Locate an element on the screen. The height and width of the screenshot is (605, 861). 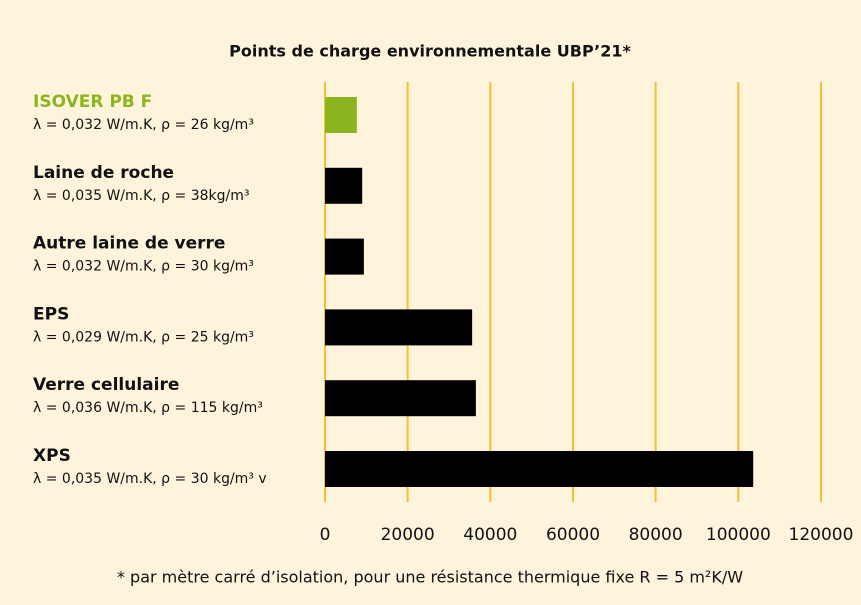
category-label: ISOVER PB F is located at coordinates (92, 102).